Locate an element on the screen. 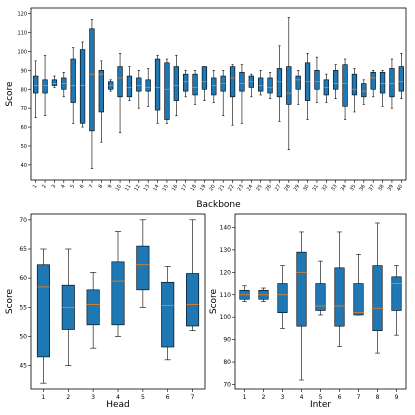  backbone-xtick-label: 28 is located at coordinates (287, 188).